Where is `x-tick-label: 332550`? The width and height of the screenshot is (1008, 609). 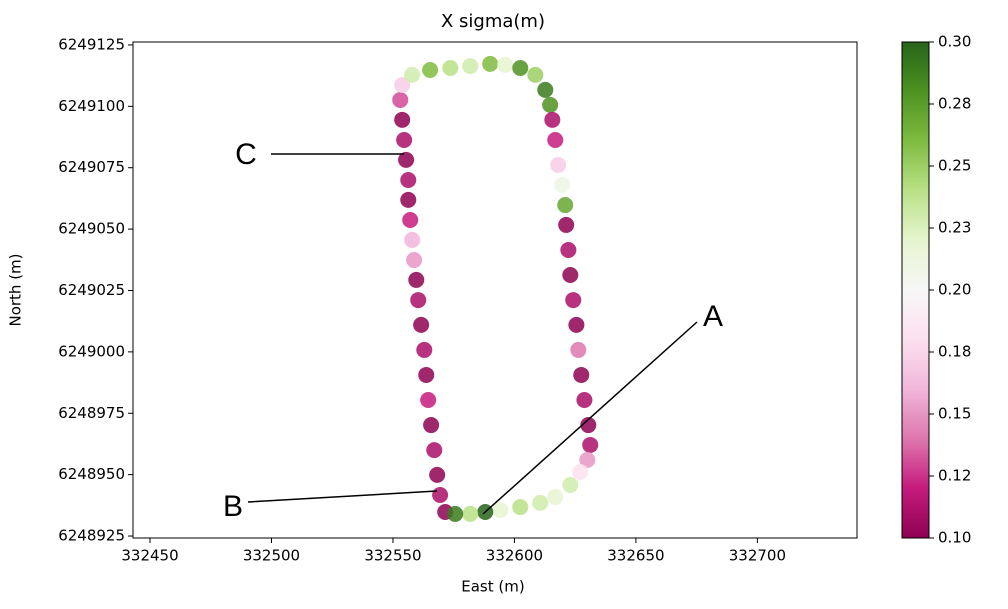
x-tick-label: 332550 is located at coordinates (392, 556).